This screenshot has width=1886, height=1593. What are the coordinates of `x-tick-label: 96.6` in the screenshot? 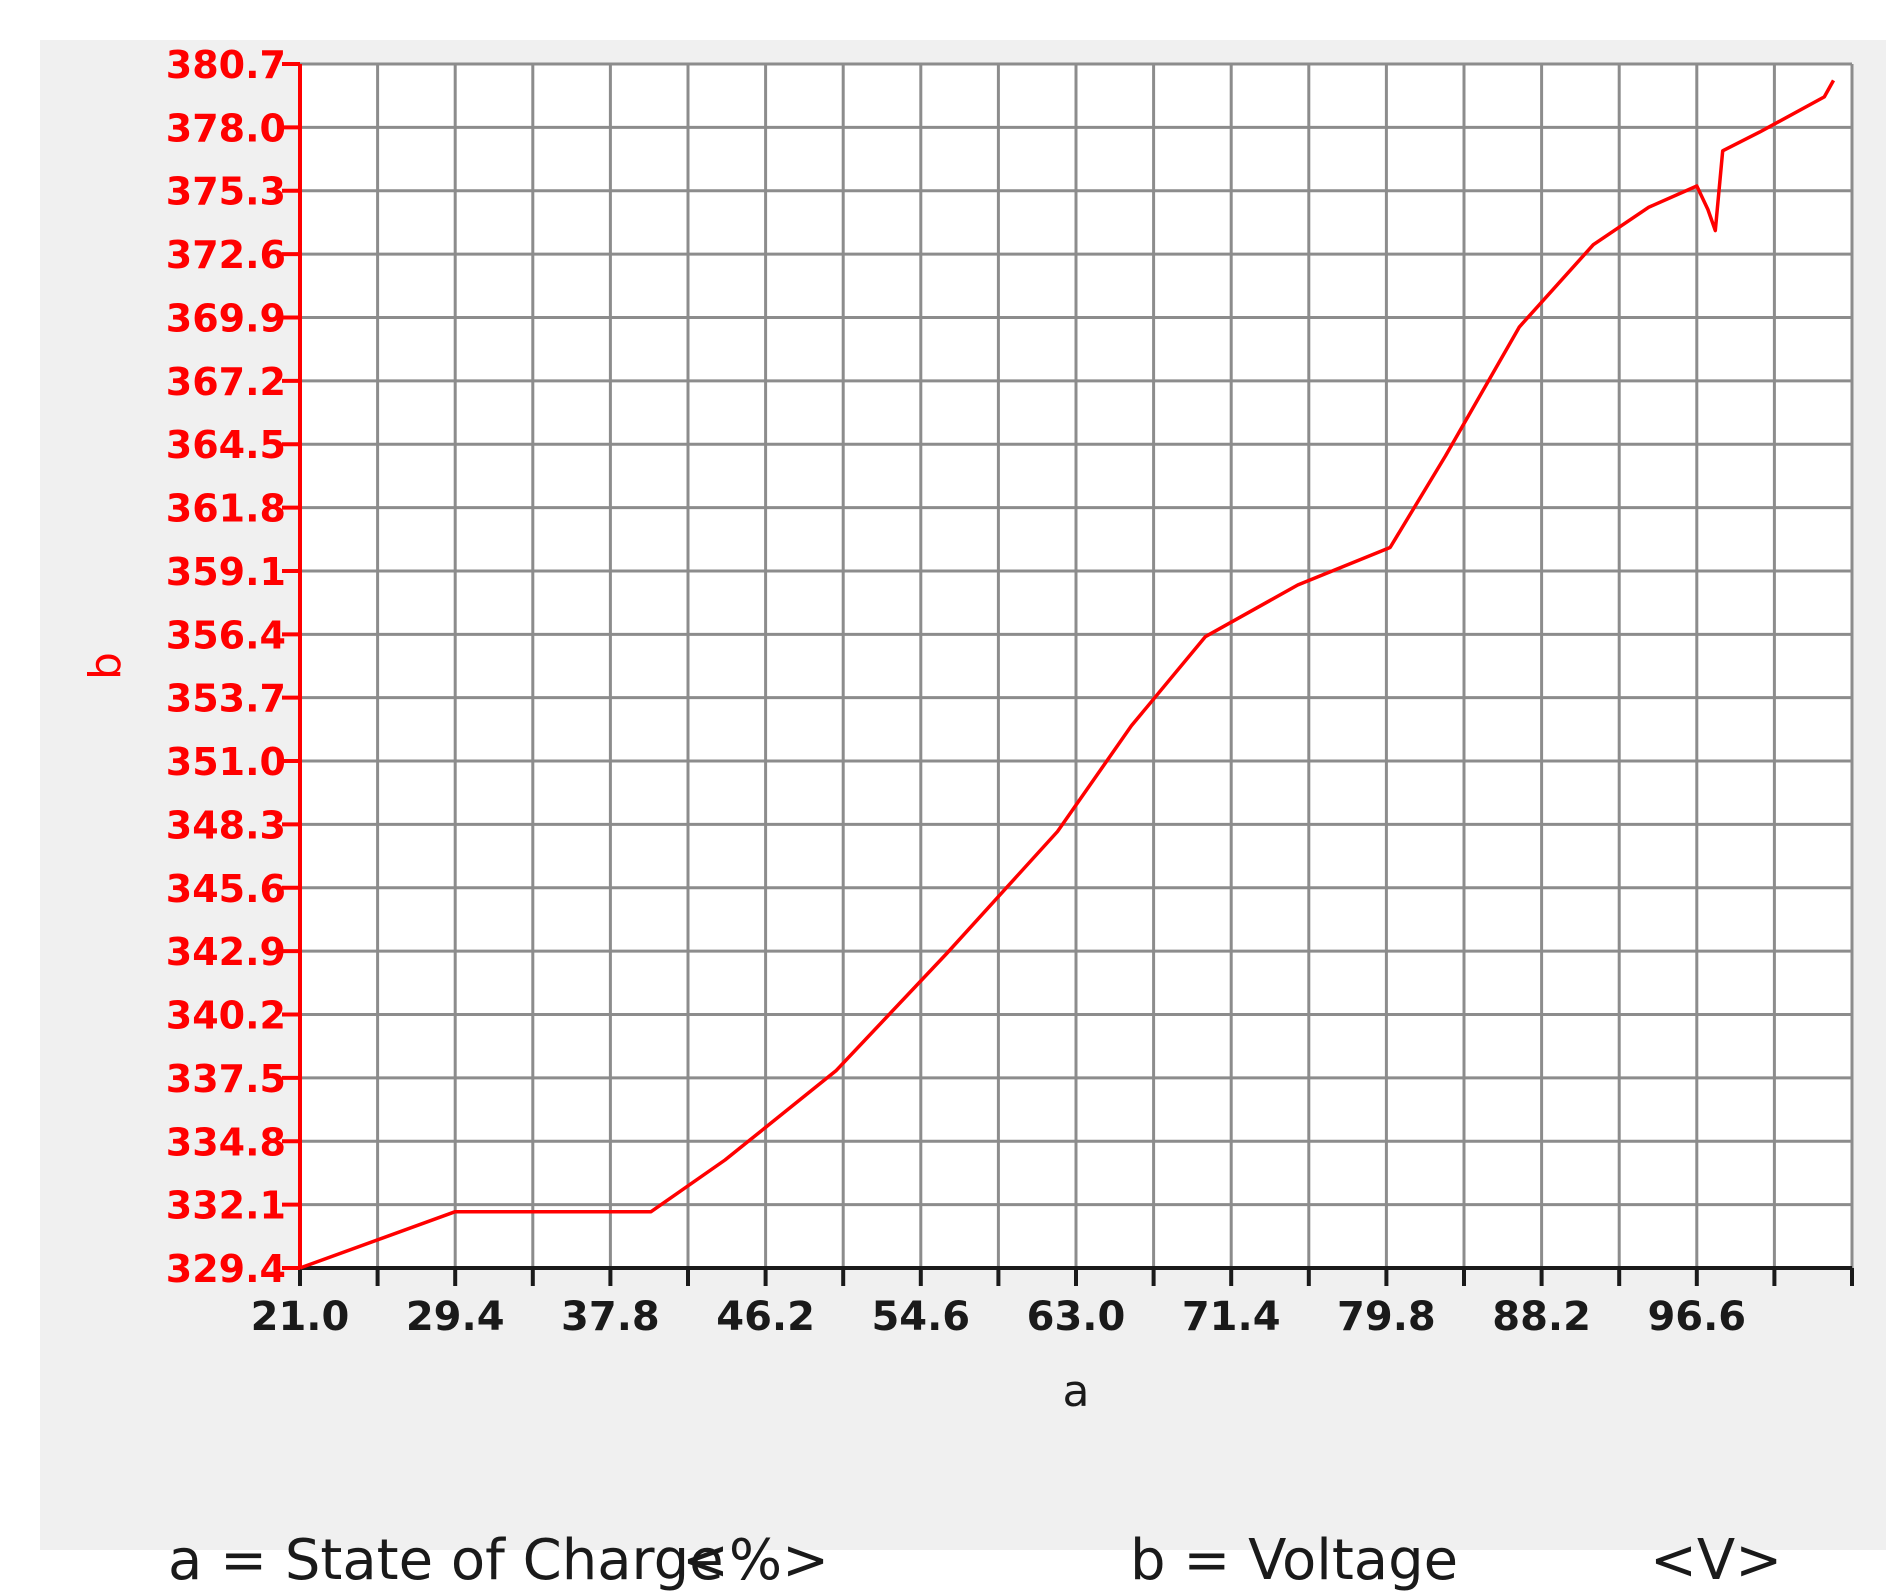 It's located at (1696, 1317).